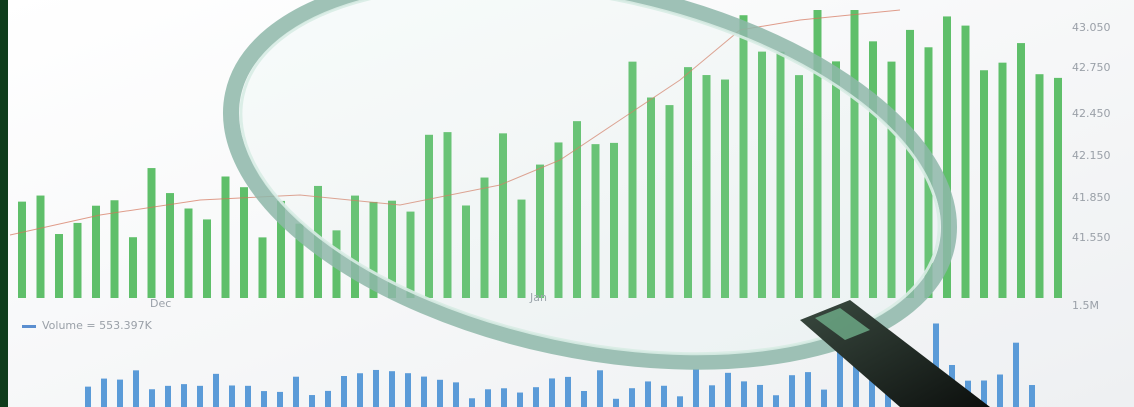 This screenshot has width=1134, height=407. I want to click on month-label: Dec, so click(160, 303).